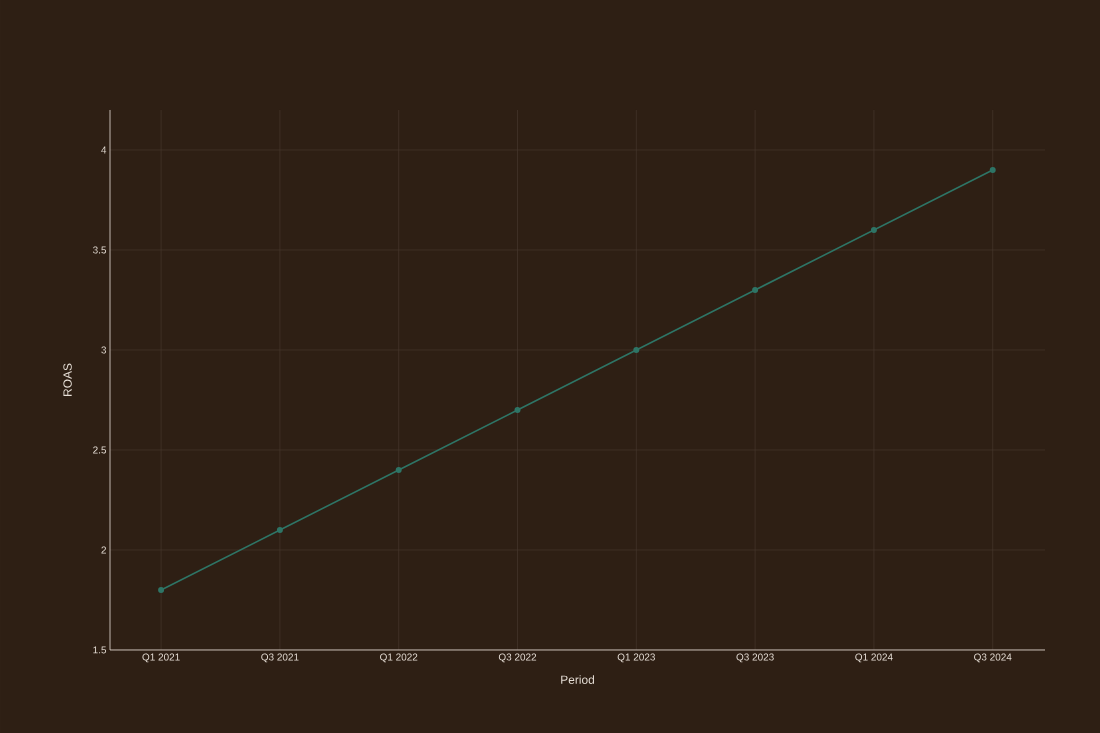 This screenshot has height=733, width=1100. I want to click on x-tick-label: Q1 2023, so click(636, 658).